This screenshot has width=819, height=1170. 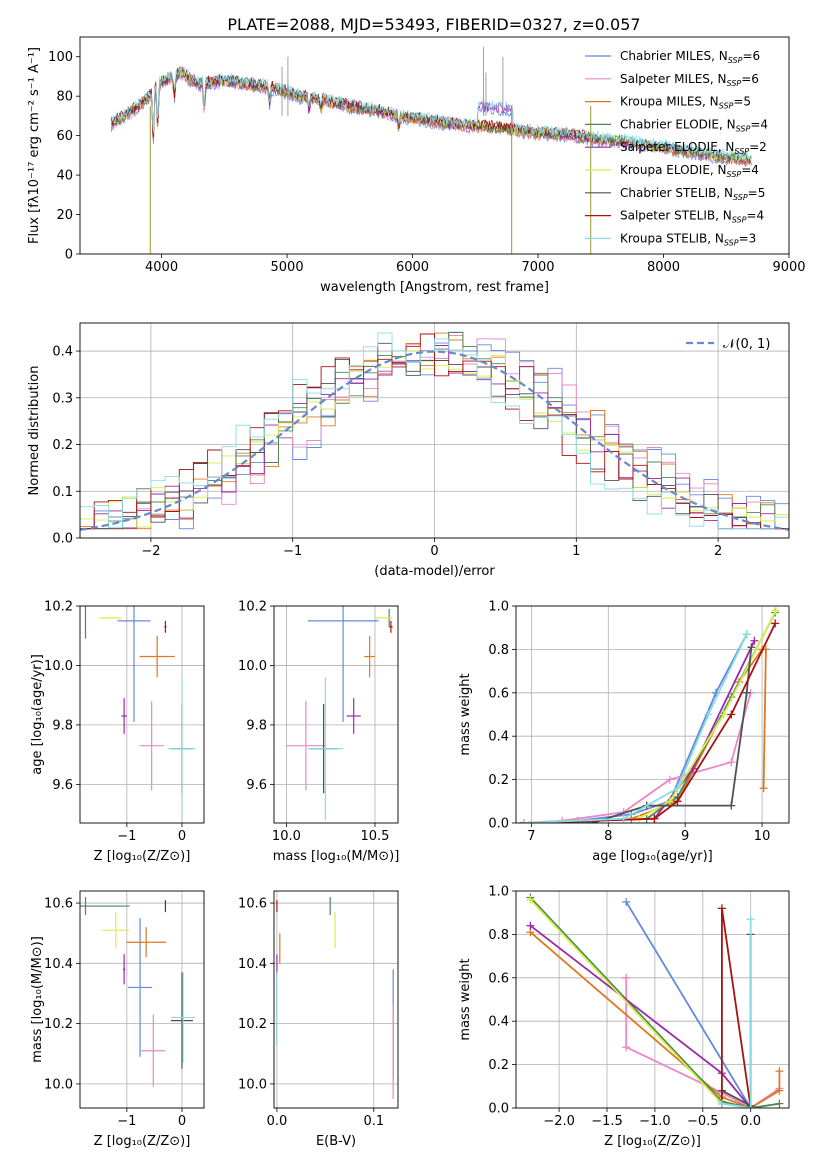 What do you see at coordinates (62, 492) in the screenshot?
I see `y-tick-label: 0.1` at bounding box center [62, 492].